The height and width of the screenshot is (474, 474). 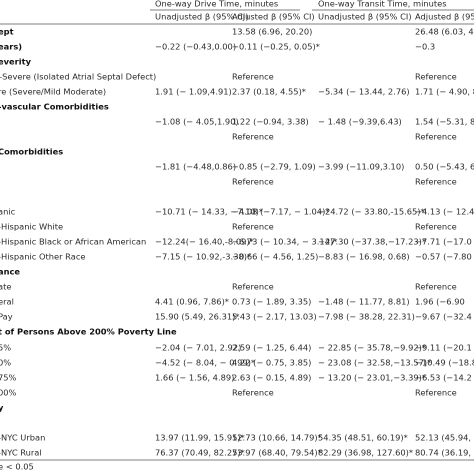 I want to click on cell: 1.71 (− 4.90, 8.32), so click(x=444, y=92).